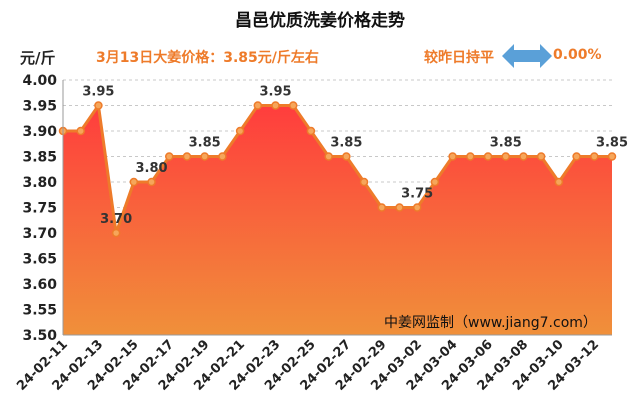  I want to click on y-tick-label: 3.95, so click(39, 107).